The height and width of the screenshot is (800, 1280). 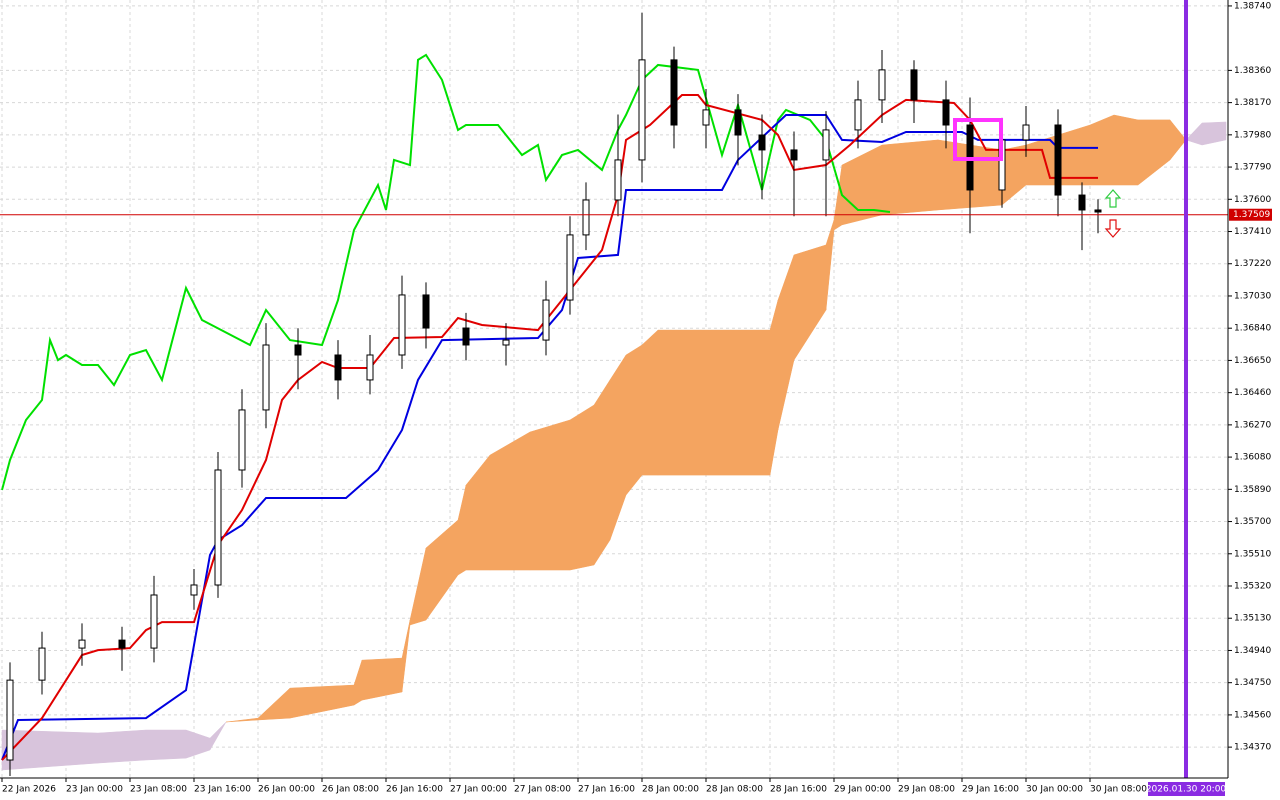 I want to click on y-tick-label: 1.35700, so click(x=1252, y=522).